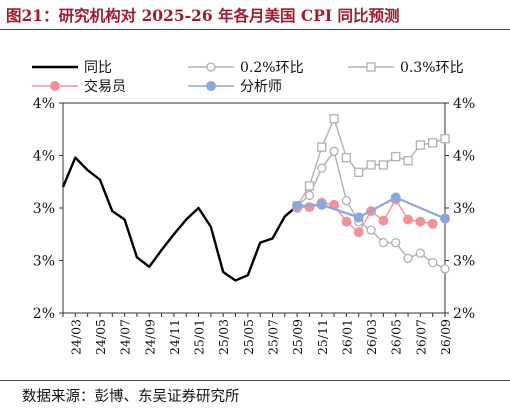  Describe the element at coordinates (203, 15) in the screenshot. I see `chart-title: 图21：研究机构对 2025-26 年各月美国 CPI 同比预测` at that location.